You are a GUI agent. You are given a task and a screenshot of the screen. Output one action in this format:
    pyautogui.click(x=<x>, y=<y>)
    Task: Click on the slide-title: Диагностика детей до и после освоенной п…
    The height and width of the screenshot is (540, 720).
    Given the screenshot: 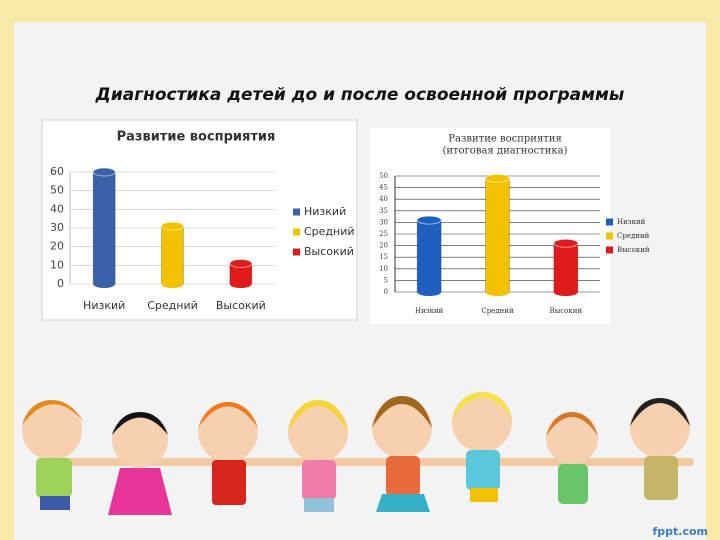 What is the action you would take?
    pyautogui.click(x=360, y=95)
    